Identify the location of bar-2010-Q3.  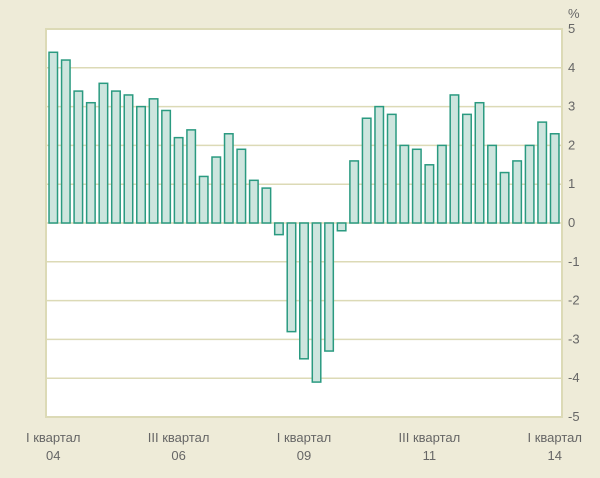
(379, 164).